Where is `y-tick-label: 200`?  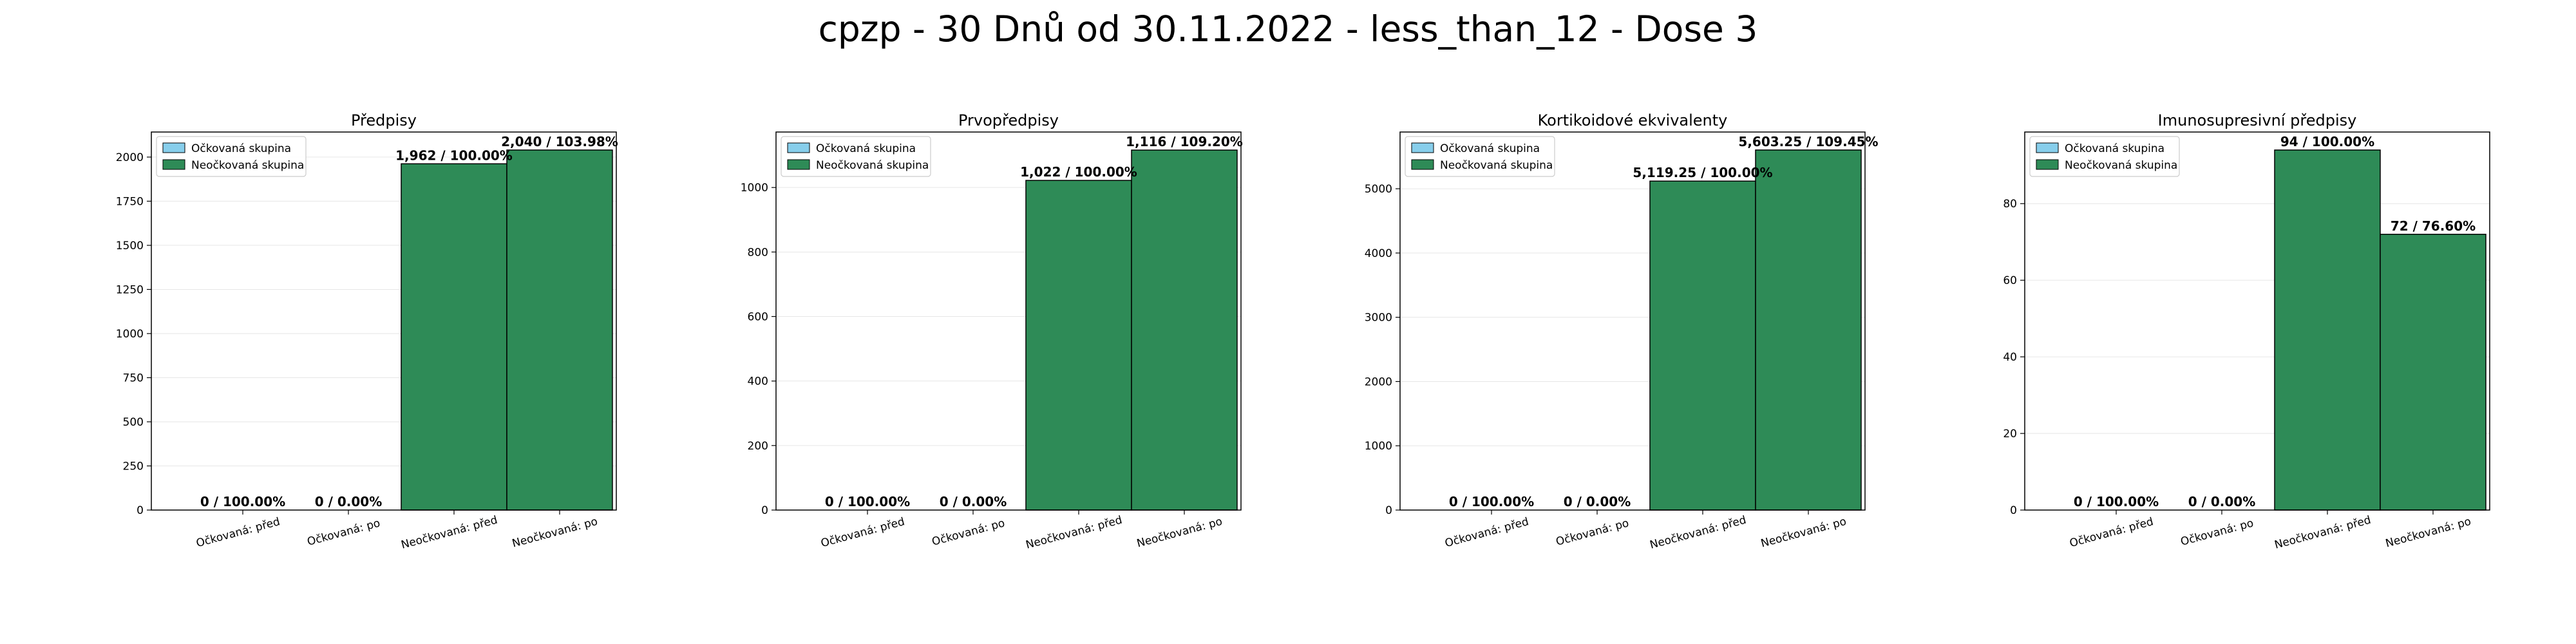
y-tick-label: 200 is located at coordinates (758, 447).